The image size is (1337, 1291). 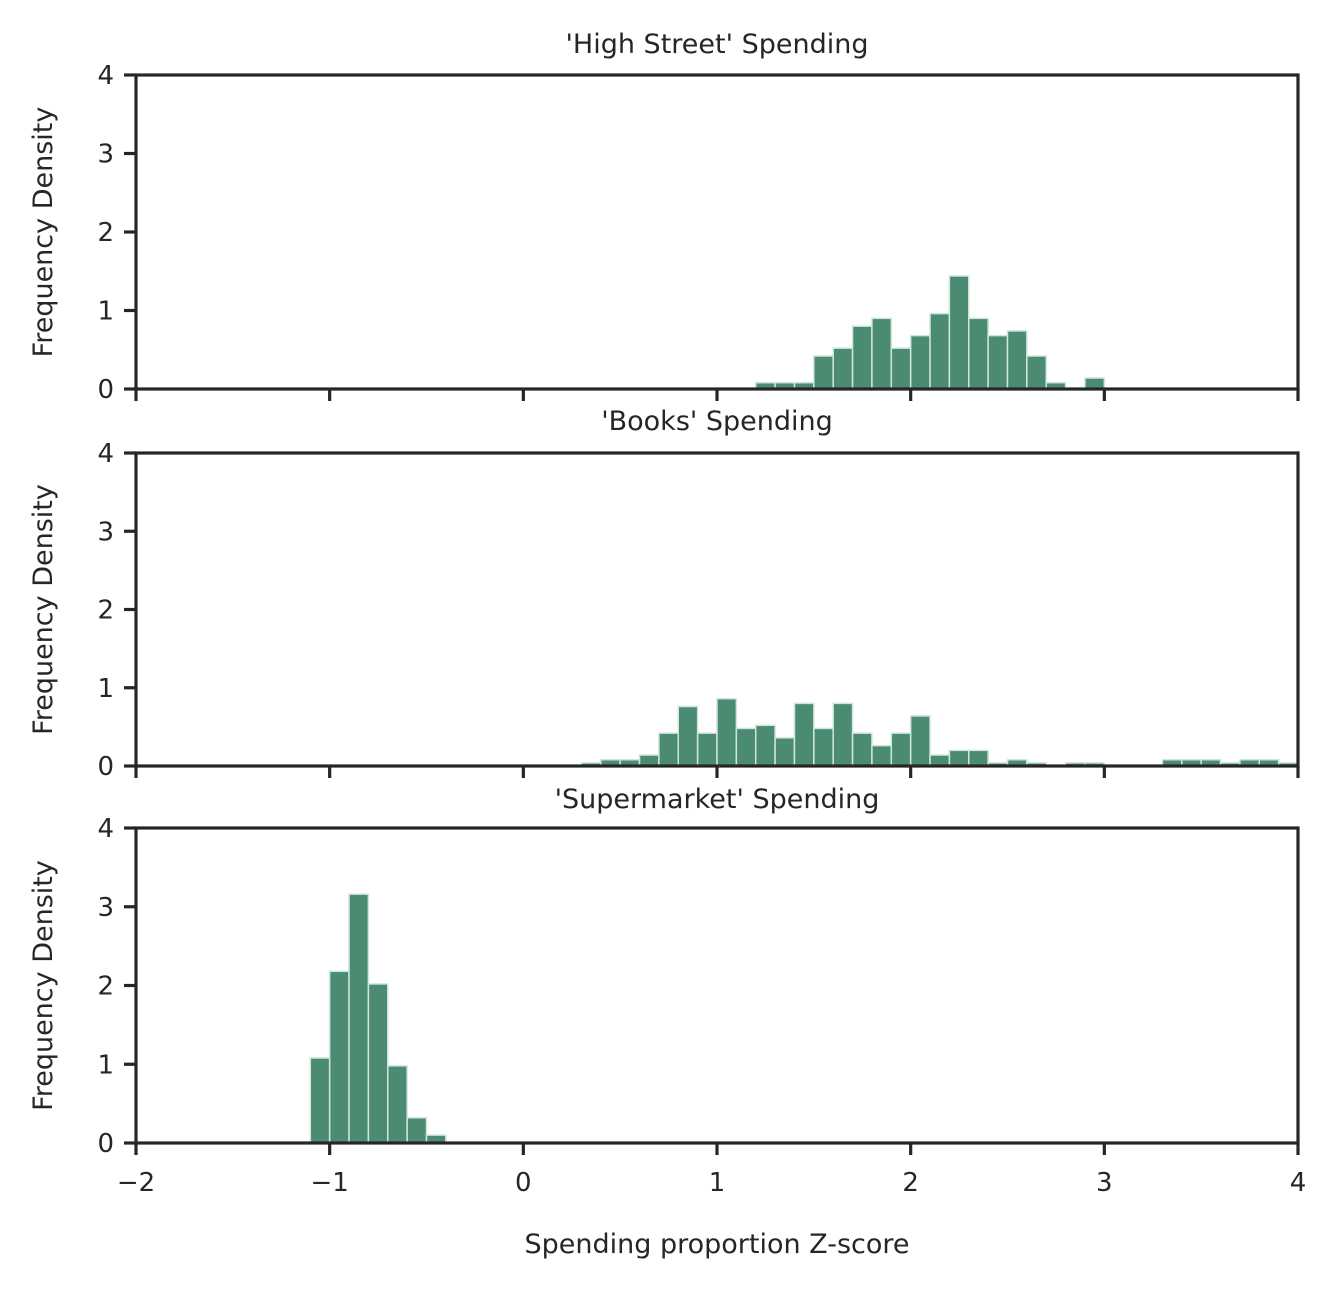 I want to click on x-tick-label: 4, so click(x=1298, y=1183).